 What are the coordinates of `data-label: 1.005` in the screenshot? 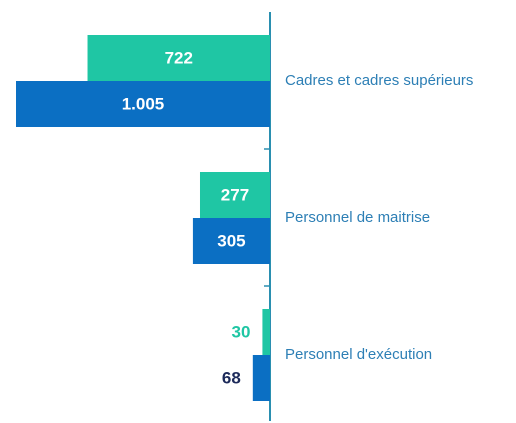 It's located at (143, 103).